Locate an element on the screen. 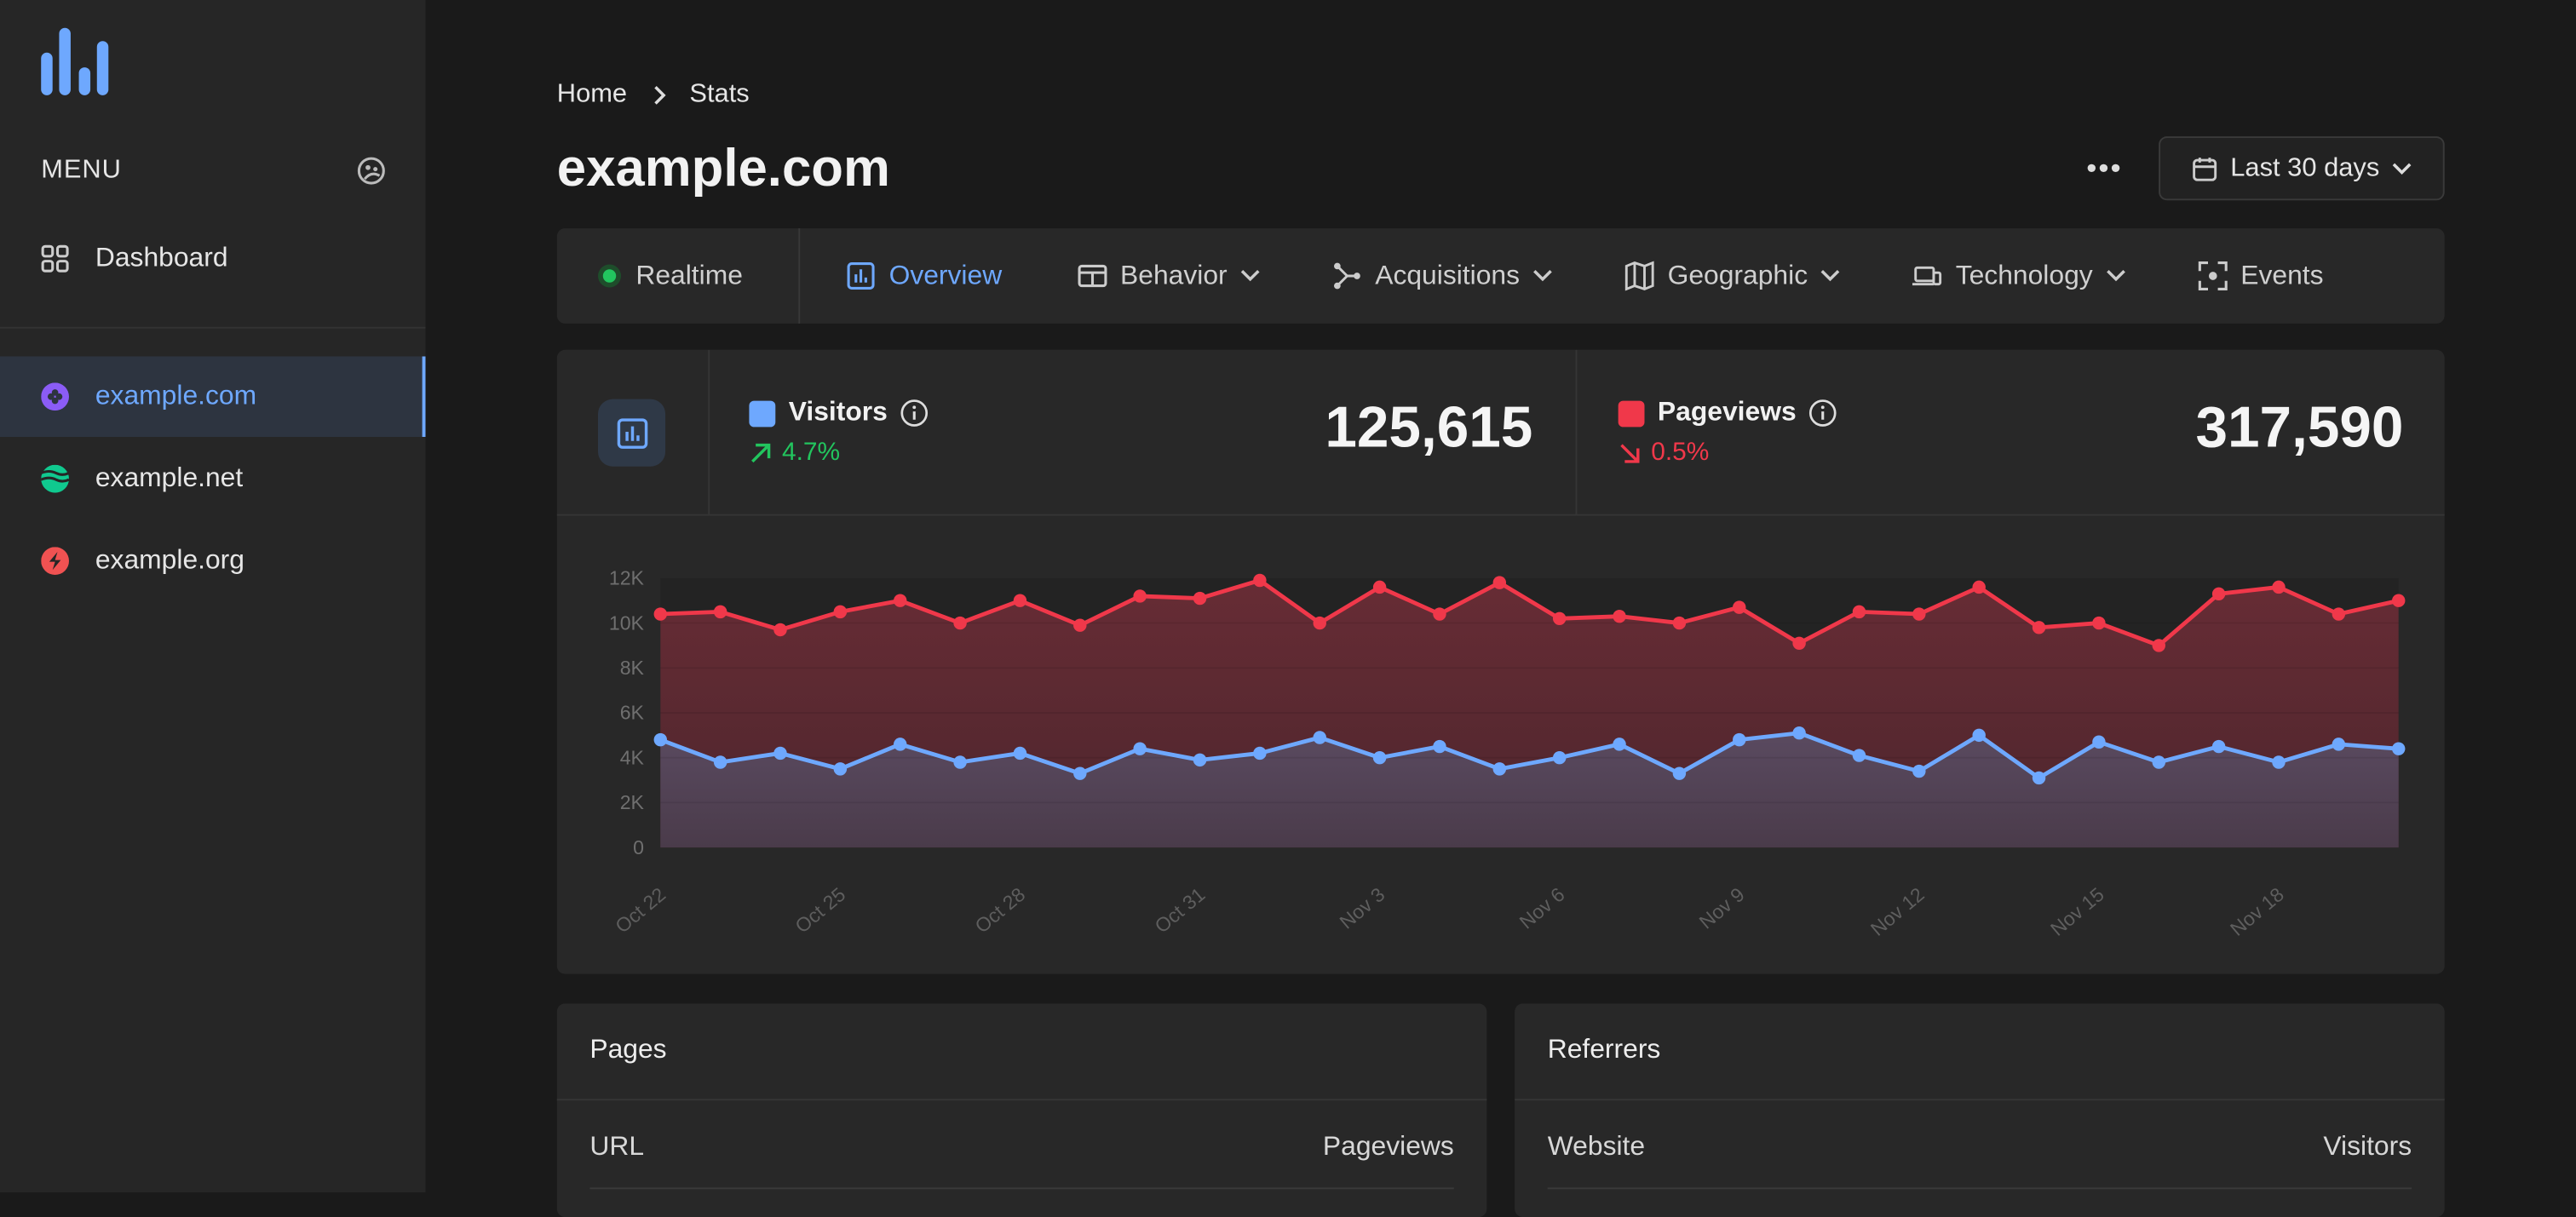  pageviews-metric: Pageviews is located at coordinates (1727, 413).